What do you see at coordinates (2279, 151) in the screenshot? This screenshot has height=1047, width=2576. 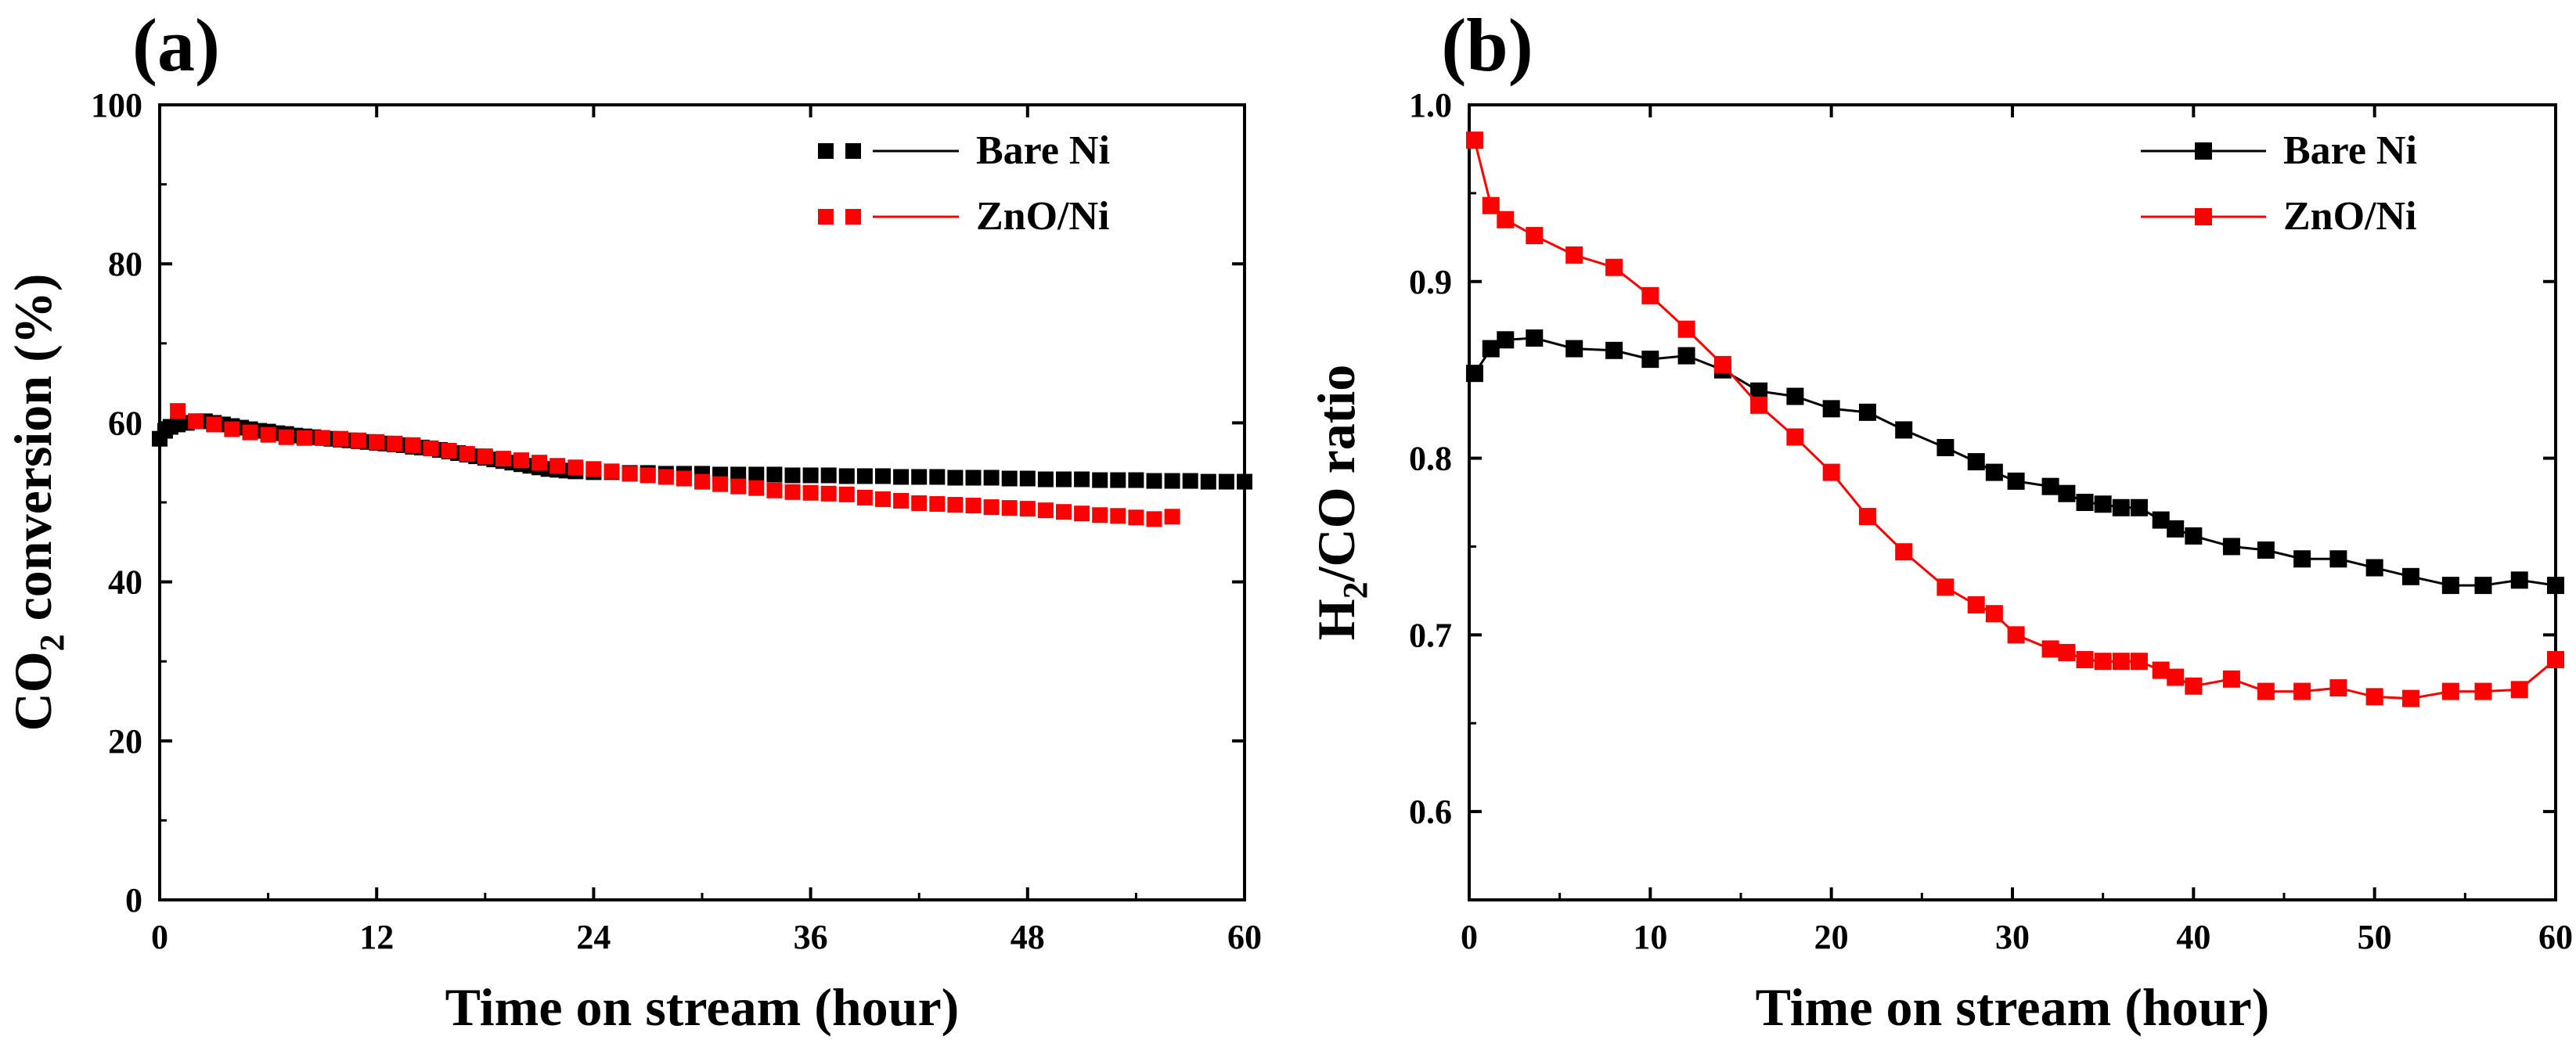 I see `legend-entry: Bare Ni` at bounding box center [2279, 151].